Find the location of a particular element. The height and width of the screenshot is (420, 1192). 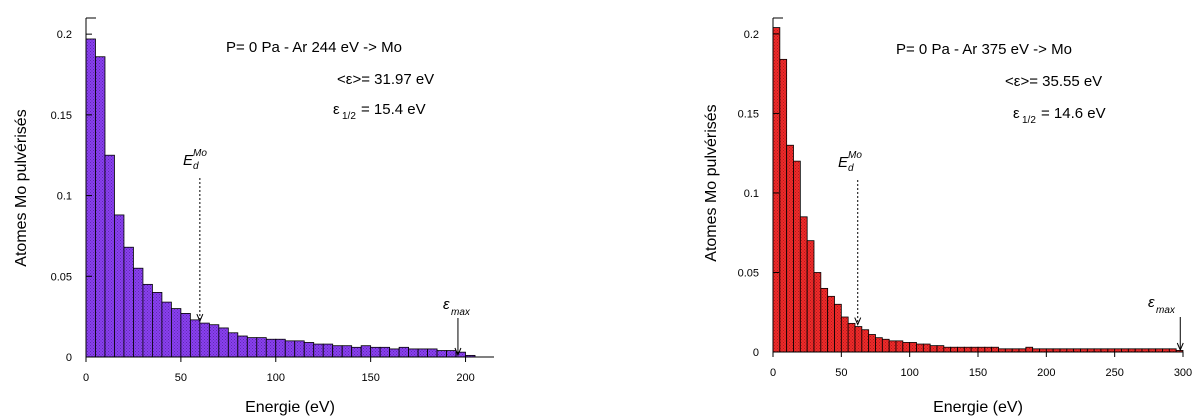

half-energy-value: = 15.4 eV is located at coordinates (393, 109).